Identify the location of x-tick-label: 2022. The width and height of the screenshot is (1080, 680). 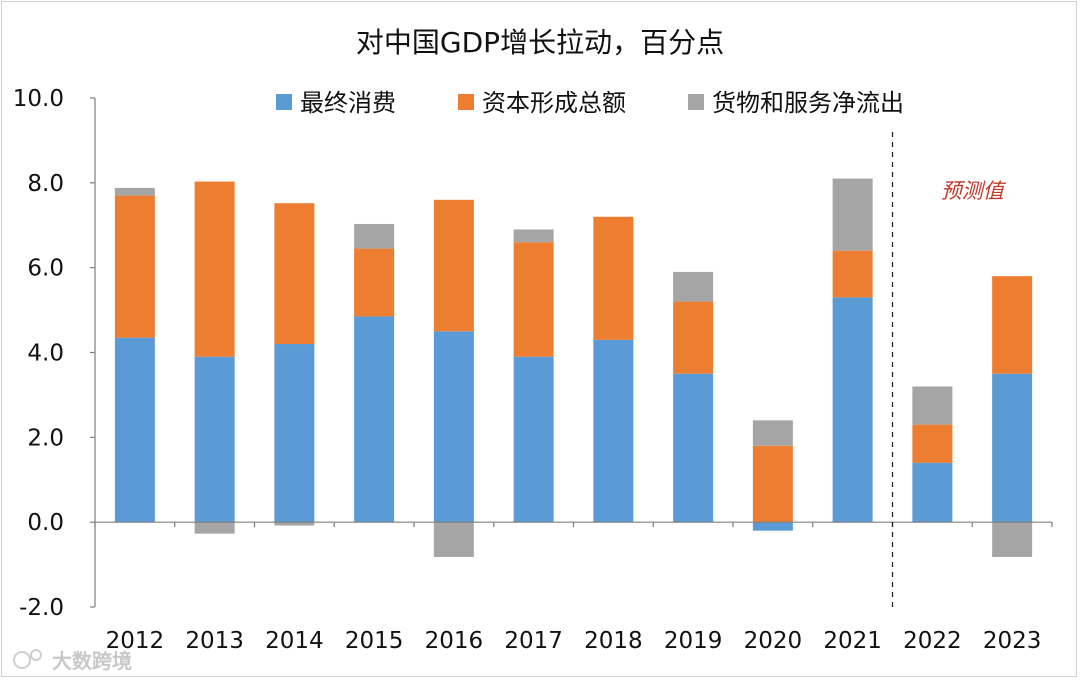
(932, 641).